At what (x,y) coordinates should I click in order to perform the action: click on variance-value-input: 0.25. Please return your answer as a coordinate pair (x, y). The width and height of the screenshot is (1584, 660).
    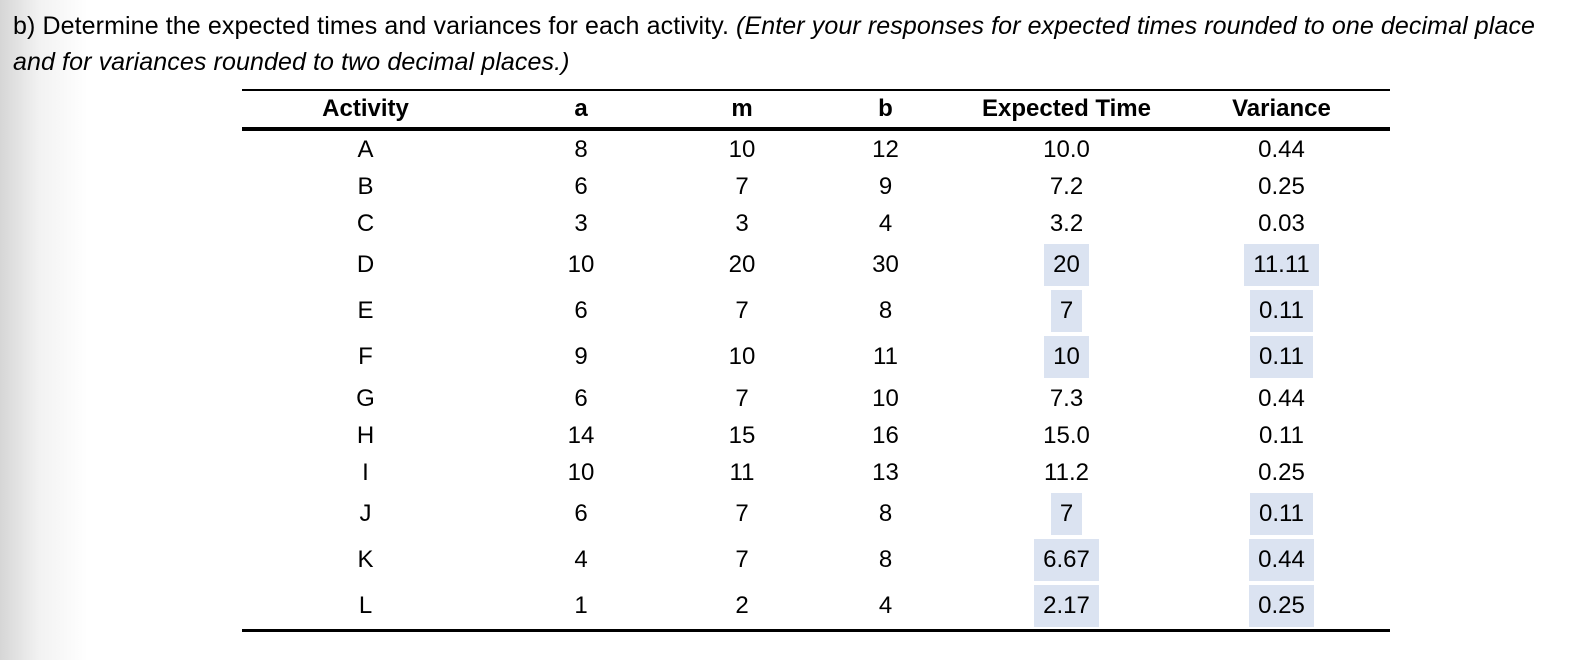
    Looking at the image, I should click on (1281, 606).